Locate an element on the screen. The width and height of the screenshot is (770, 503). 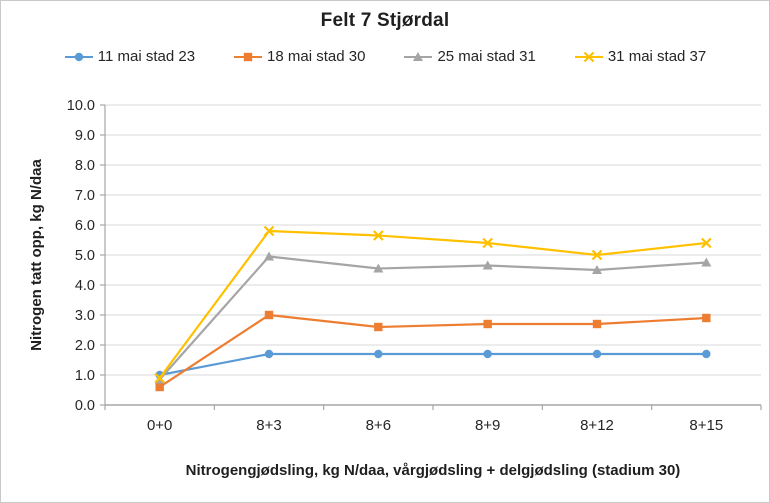
legend-label: 18 mai stad 30 is located at coordinates (316, 56).